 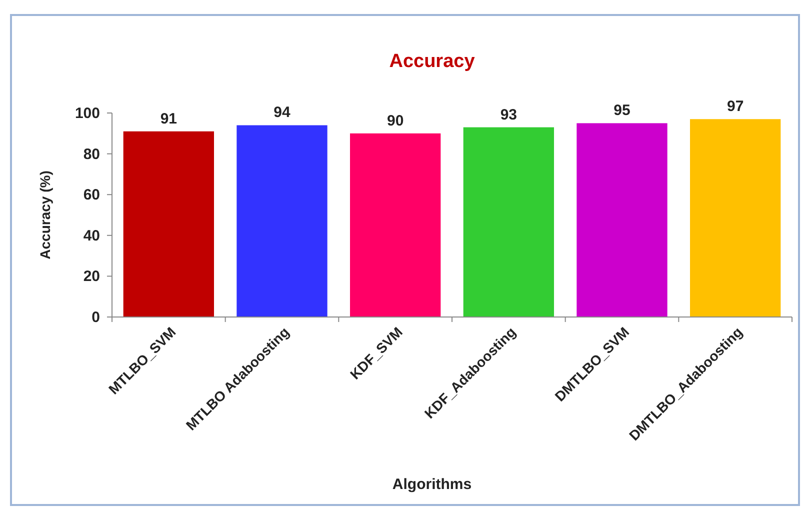 What do you see at coordinates (282, 113) in the screenshot?
I see `data-label: 94` at bounding box center [282, 113].